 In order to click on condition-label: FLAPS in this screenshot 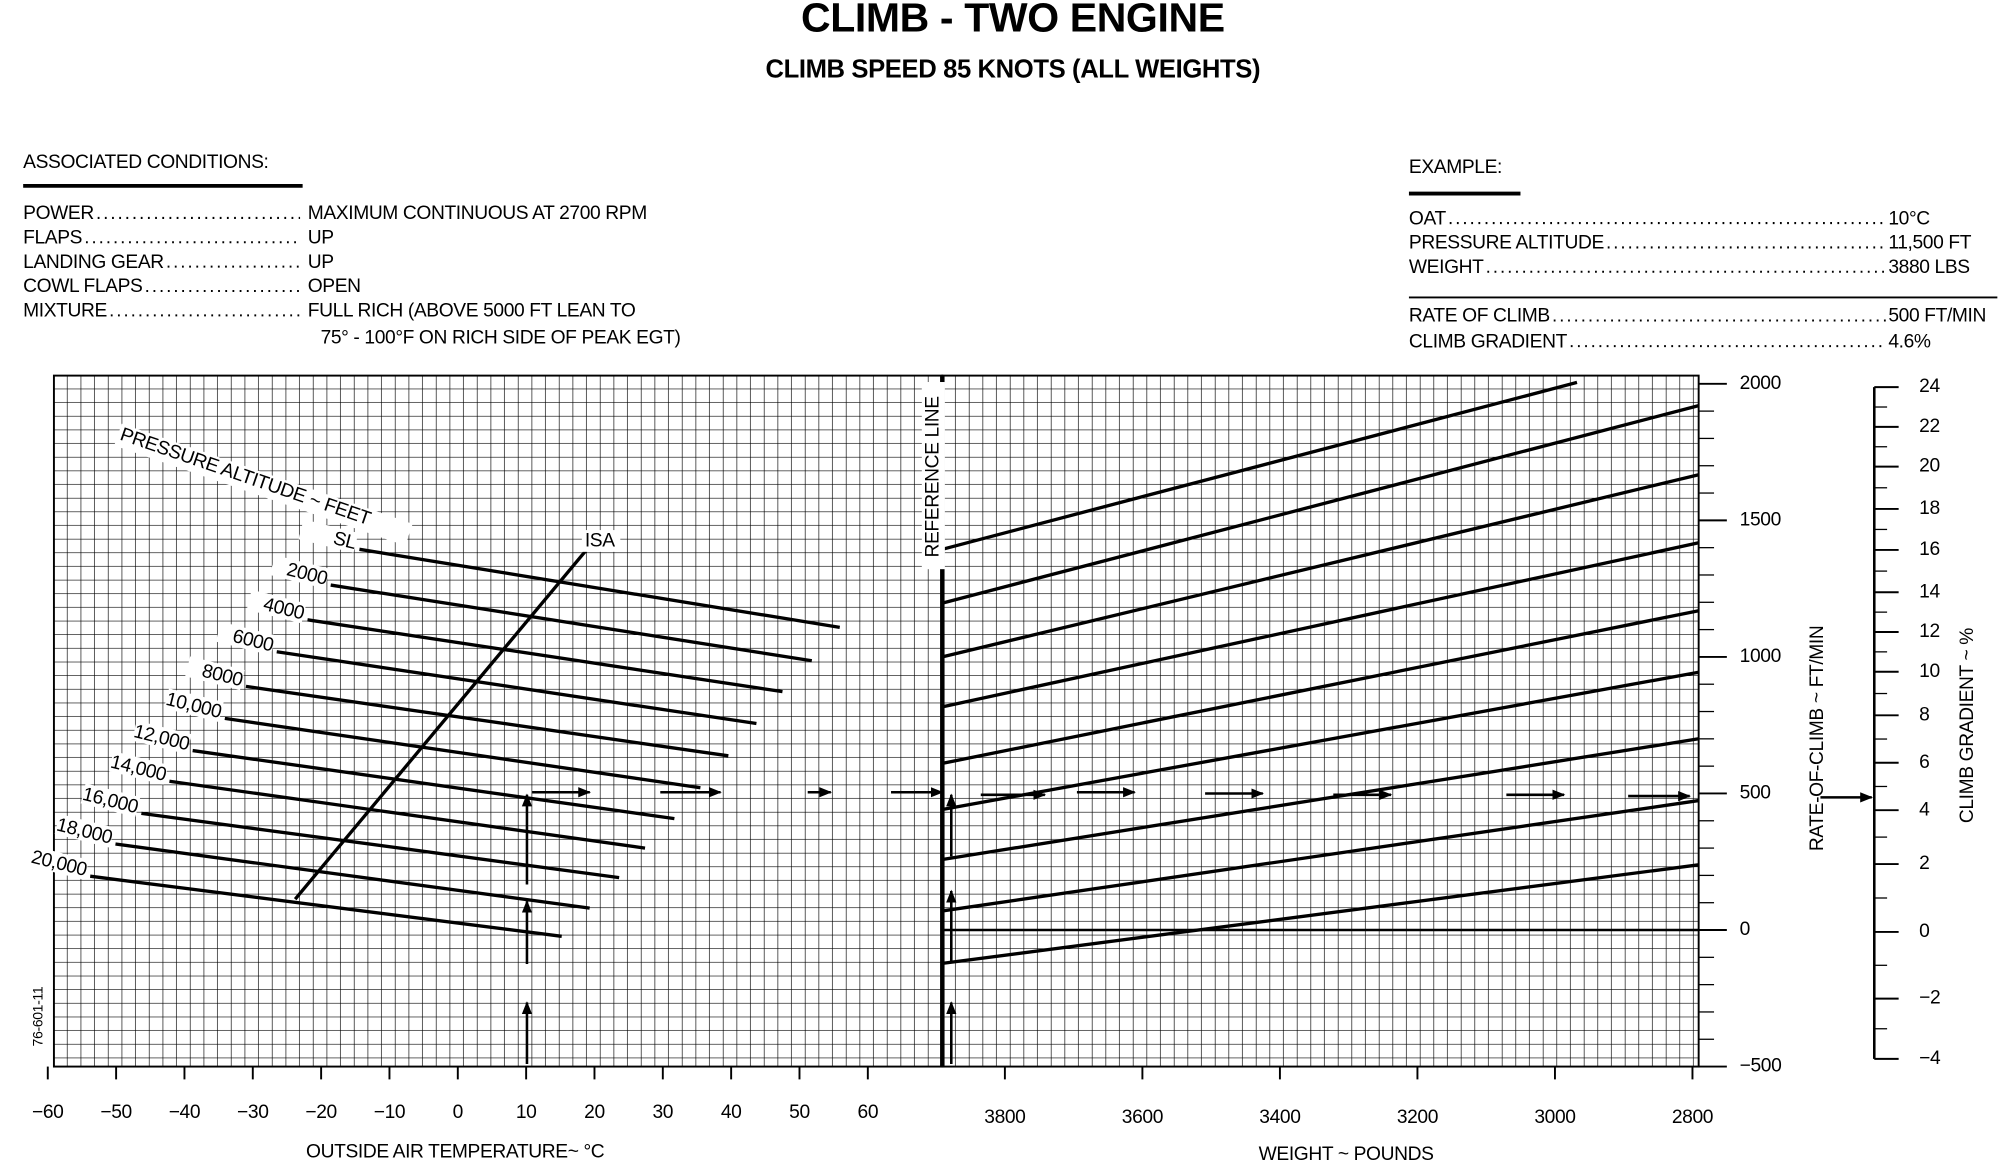, I will do `click(52, 238)`.